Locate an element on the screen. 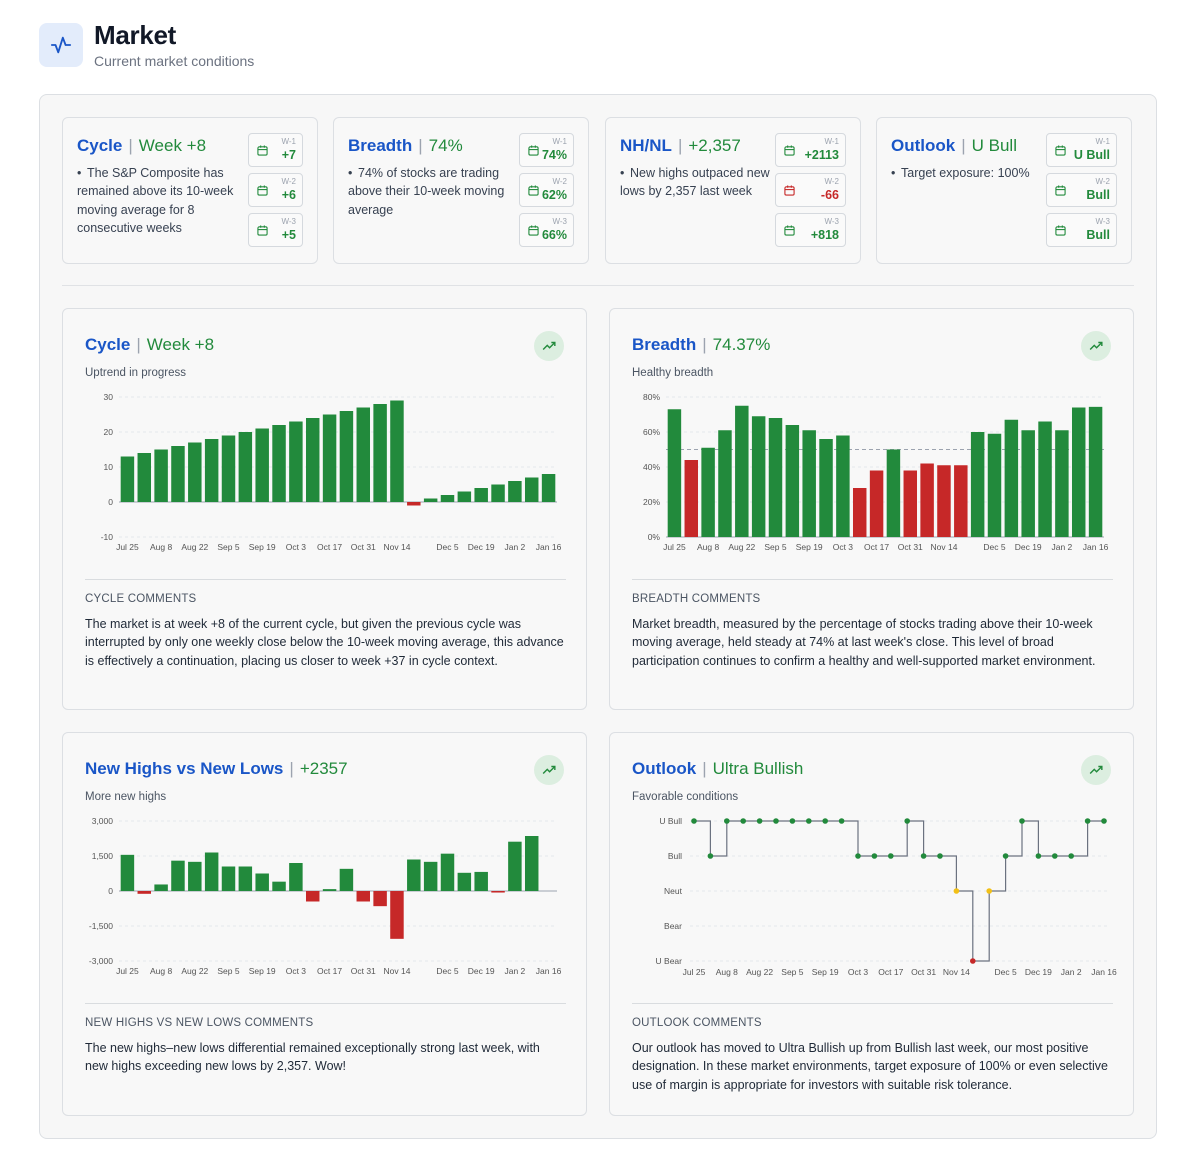  y-tick-label: Neut is located at coordinates (673, 891).